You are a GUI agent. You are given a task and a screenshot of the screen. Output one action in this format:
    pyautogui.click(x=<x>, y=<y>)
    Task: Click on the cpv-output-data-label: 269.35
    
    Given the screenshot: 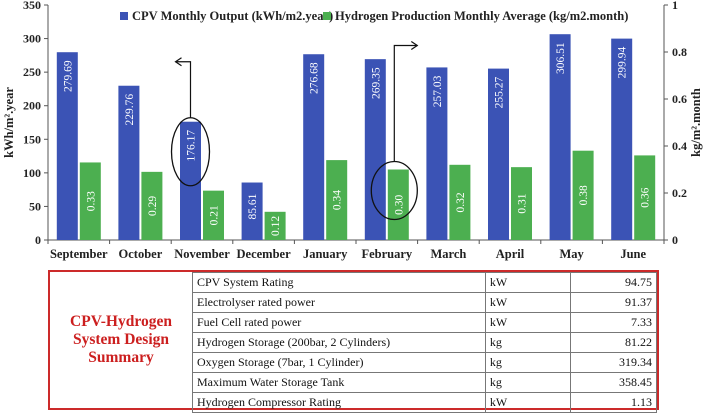 What is the action you would take?
    pyautogui.click(x=376, y=83)
    